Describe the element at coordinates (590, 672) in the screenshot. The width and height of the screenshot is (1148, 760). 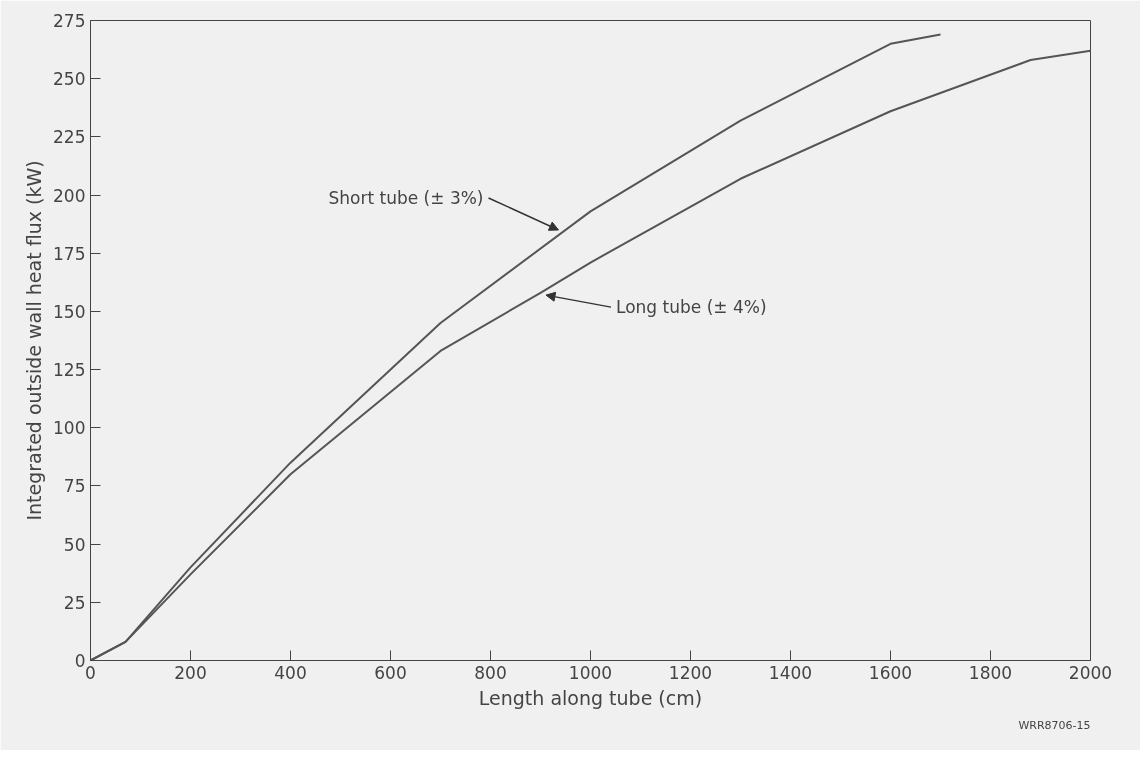
I see `x-tick-label: 1000` at that location.